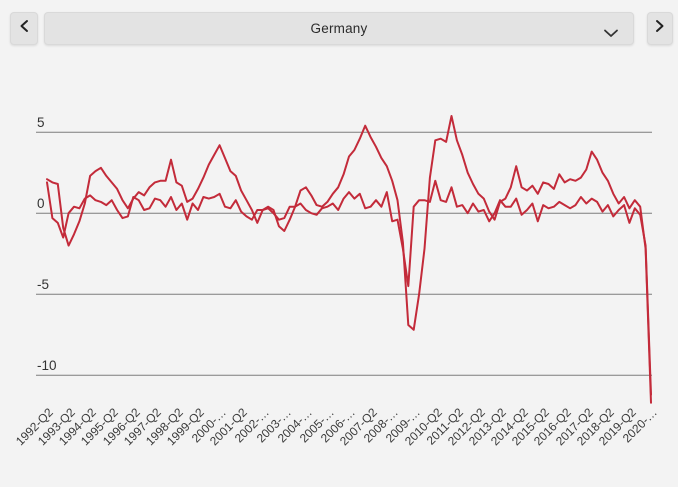 The height and width of the screenshot is (487, 678). Describe the element at coordinates (41, 123) in the screenshot. I see `y-axis-tick-label: 5` at that location.